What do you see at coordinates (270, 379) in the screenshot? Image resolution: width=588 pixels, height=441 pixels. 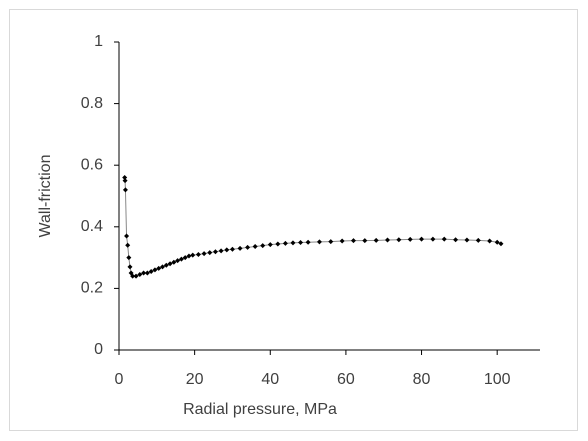 I see `x-tick-label: 40` at bounding box center [270, 379].